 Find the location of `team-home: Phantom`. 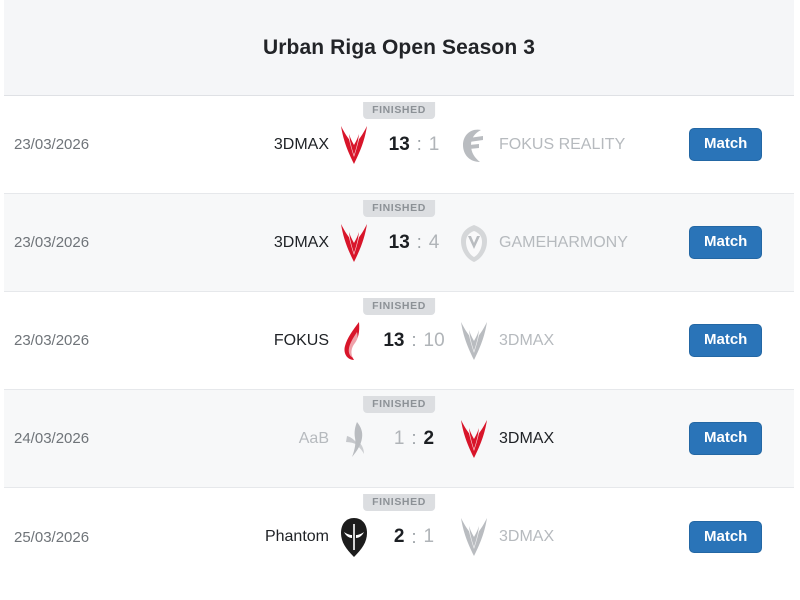

team-home: Phantom is located at coordinates (283, 537).